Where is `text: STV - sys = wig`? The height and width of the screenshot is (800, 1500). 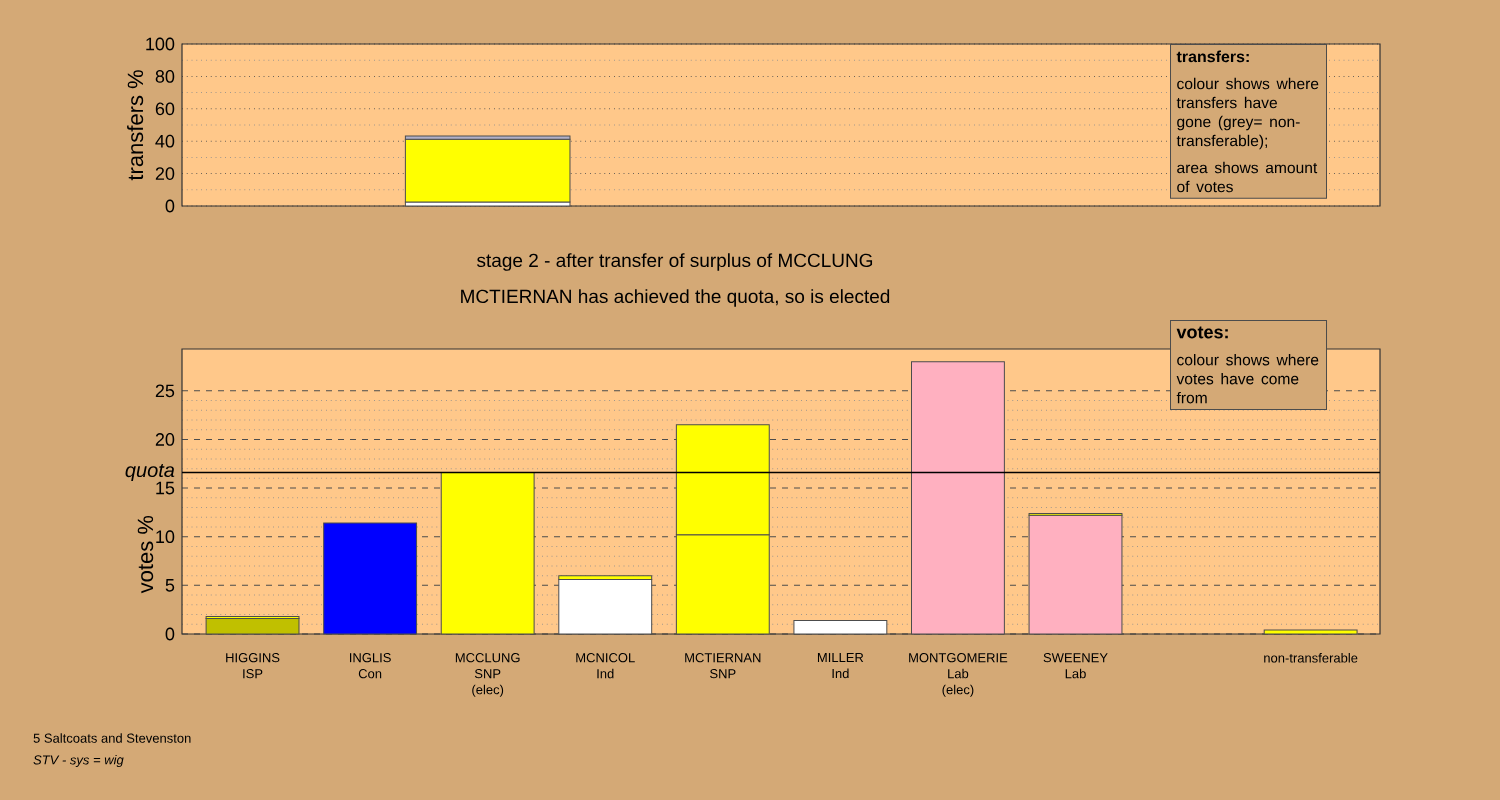
text: STV - sys = wig is located at coordinates (78, 761).